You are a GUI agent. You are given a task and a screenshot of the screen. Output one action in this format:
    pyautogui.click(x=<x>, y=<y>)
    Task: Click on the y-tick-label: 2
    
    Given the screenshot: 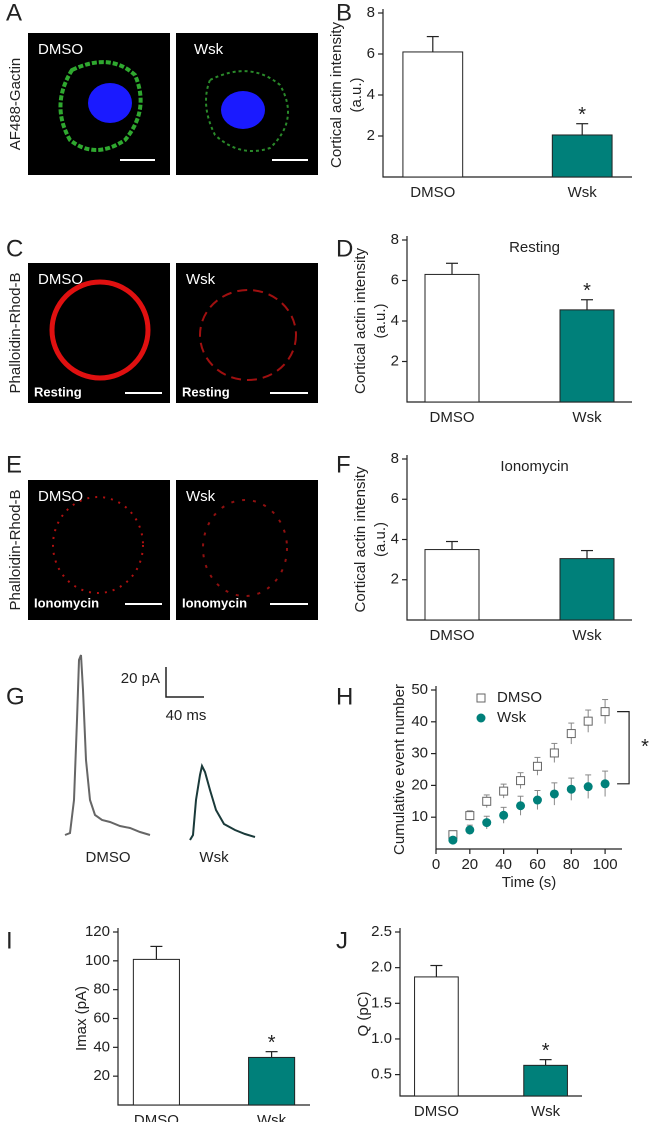 What is the action you would take?
    pyautogui.click(x=395, y=579)
    